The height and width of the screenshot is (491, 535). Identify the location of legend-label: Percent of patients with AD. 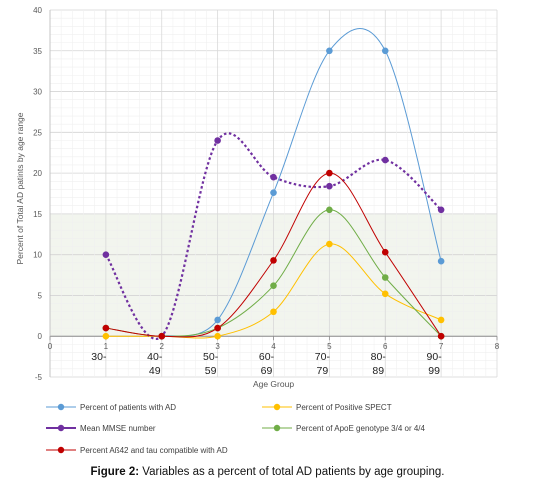
(128, 407).